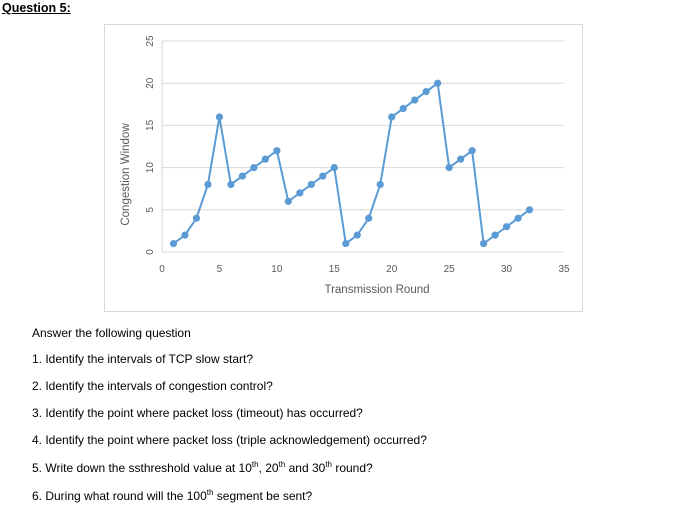 The image size is (682, 527). I want to click on x-axis-title: Transmission Round, so click(376, 290).